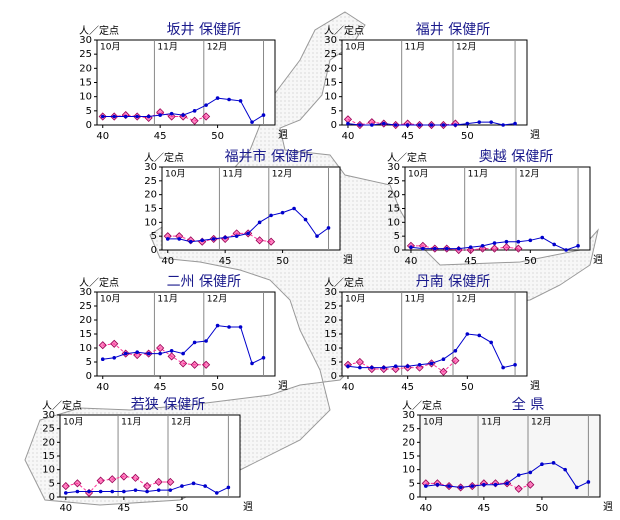 Image resolution: width=620 pixels, height=520 pixels. Describe the element at coordinates (330, 68) in the screenshot. I see `y-tick-label: 20` at that location.